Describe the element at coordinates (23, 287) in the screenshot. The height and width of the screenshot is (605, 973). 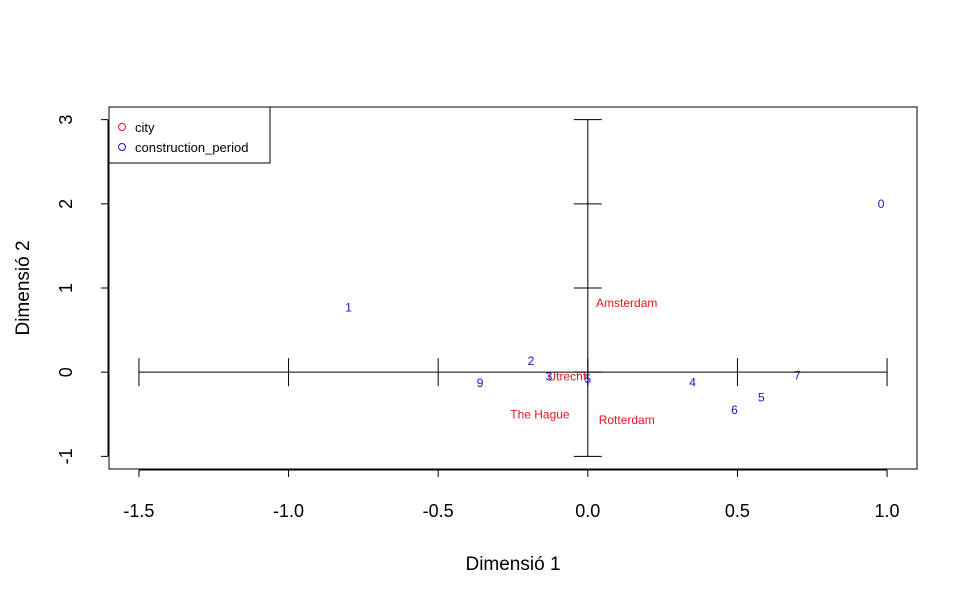
I see `y-axis-title: Dimensió 2` at that location.